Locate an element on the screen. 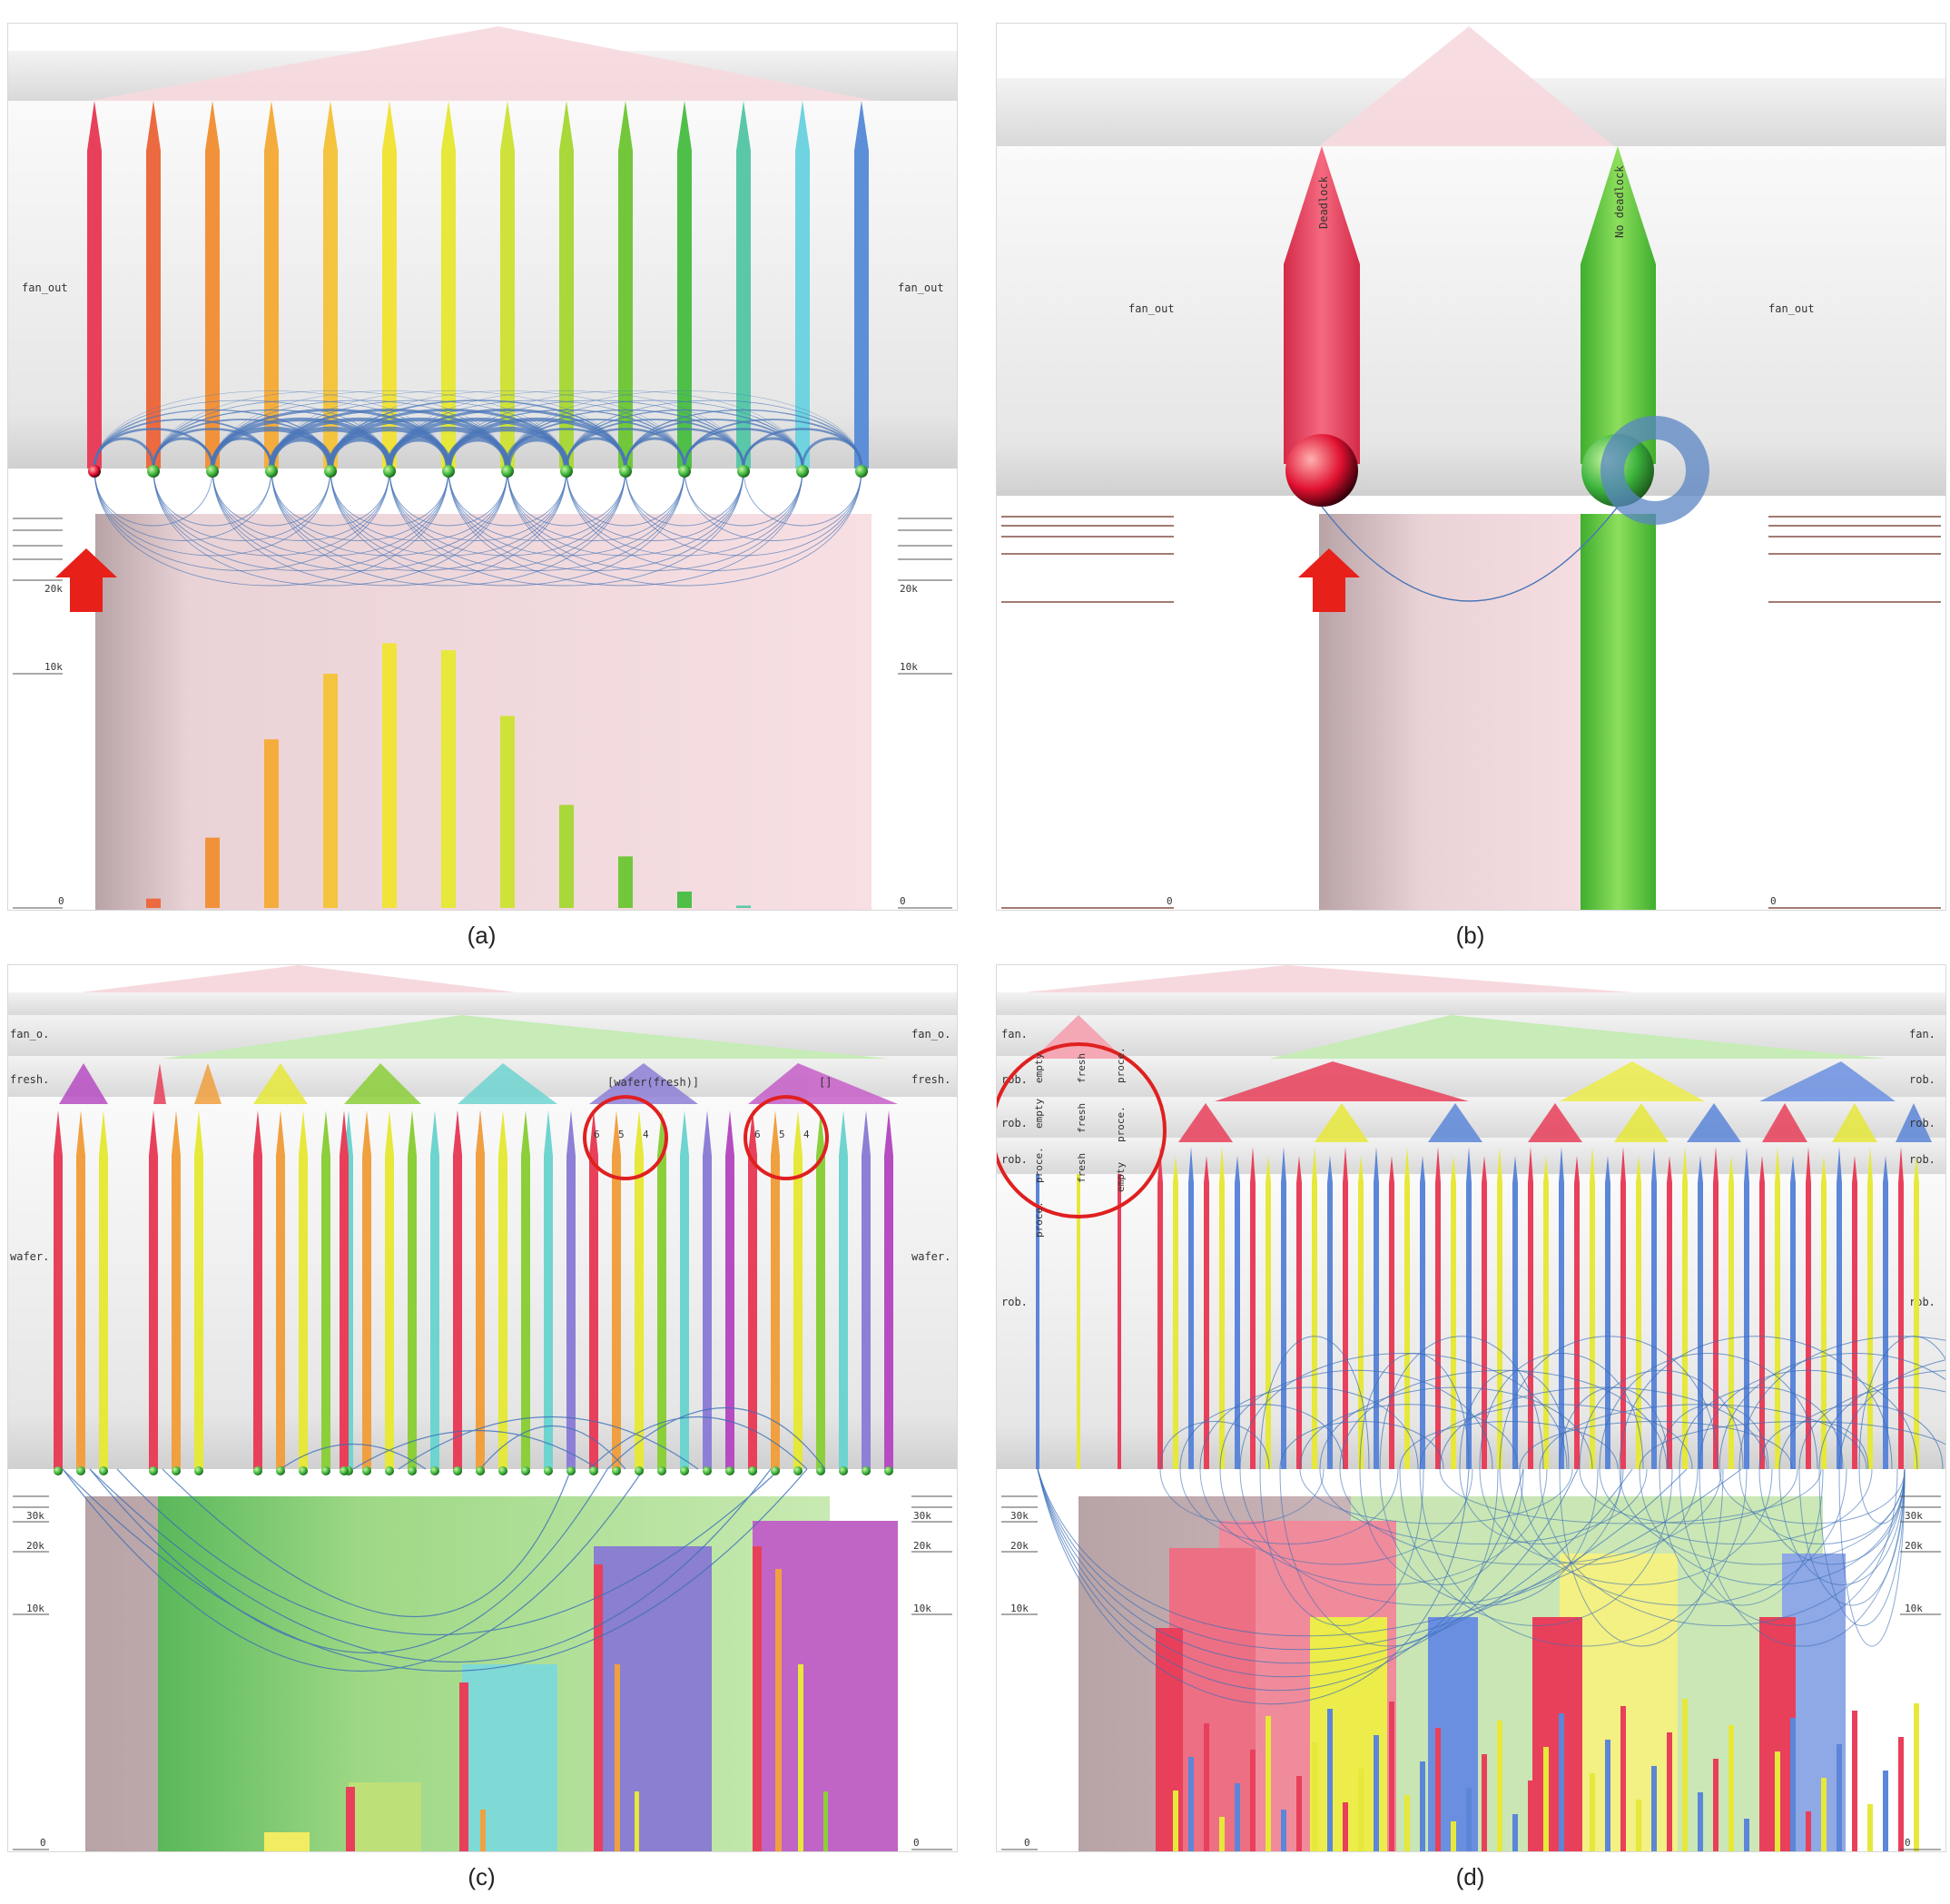 This screenshot has width=1950, height=1904. deadlock-label: Deadlock is located at coordinates (1323, 202).